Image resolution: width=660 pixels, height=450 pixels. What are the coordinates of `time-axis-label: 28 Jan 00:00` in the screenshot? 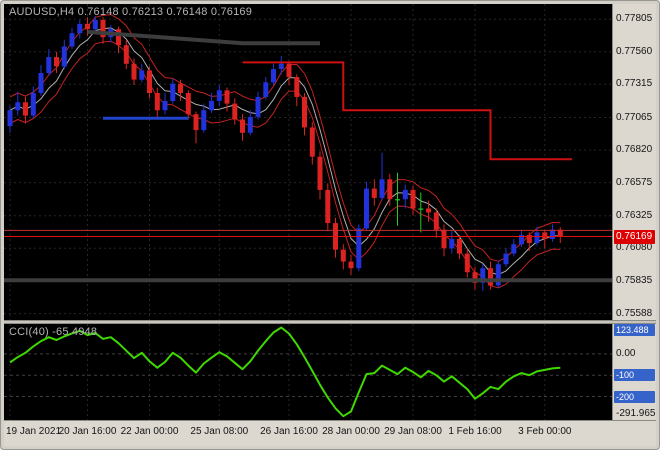 It's located at (351, 431).